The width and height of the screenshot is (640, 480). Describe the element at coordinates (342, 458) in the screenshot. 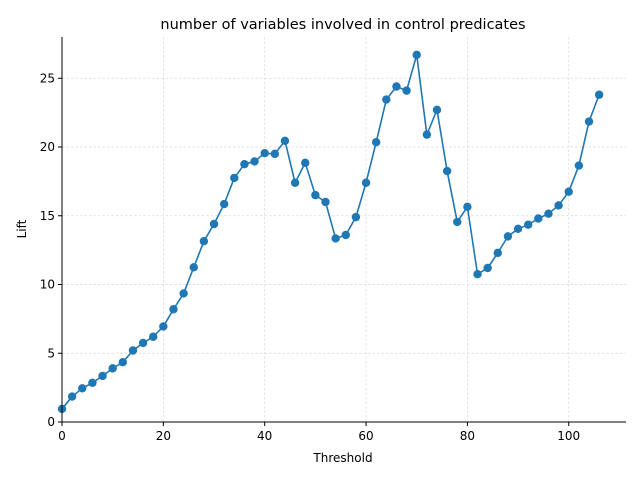

I see `x-axis-title: Threshold` at that location.